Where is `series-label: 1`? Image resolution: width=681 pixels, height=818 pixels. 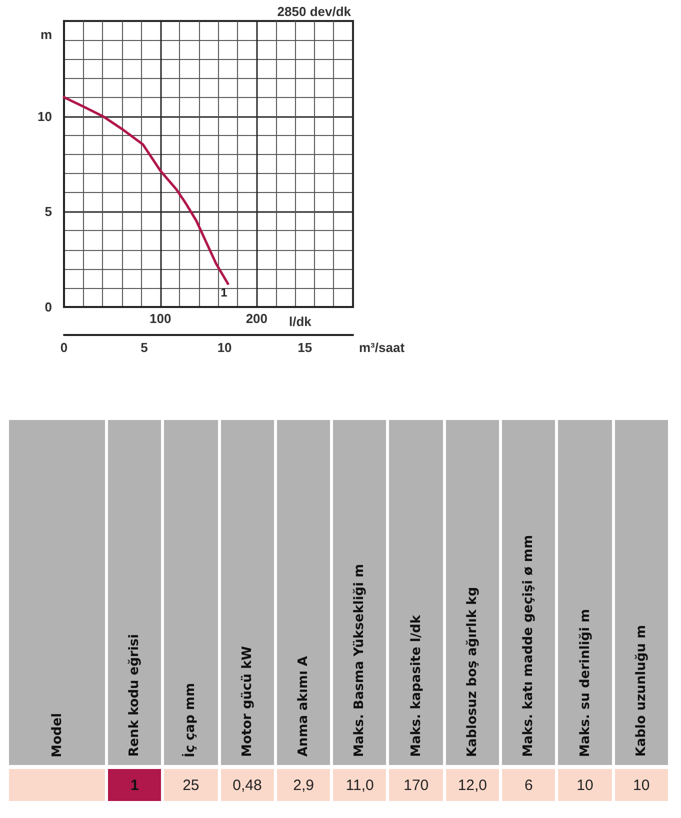
series-label: 1 is located at coordinates (224, 293).